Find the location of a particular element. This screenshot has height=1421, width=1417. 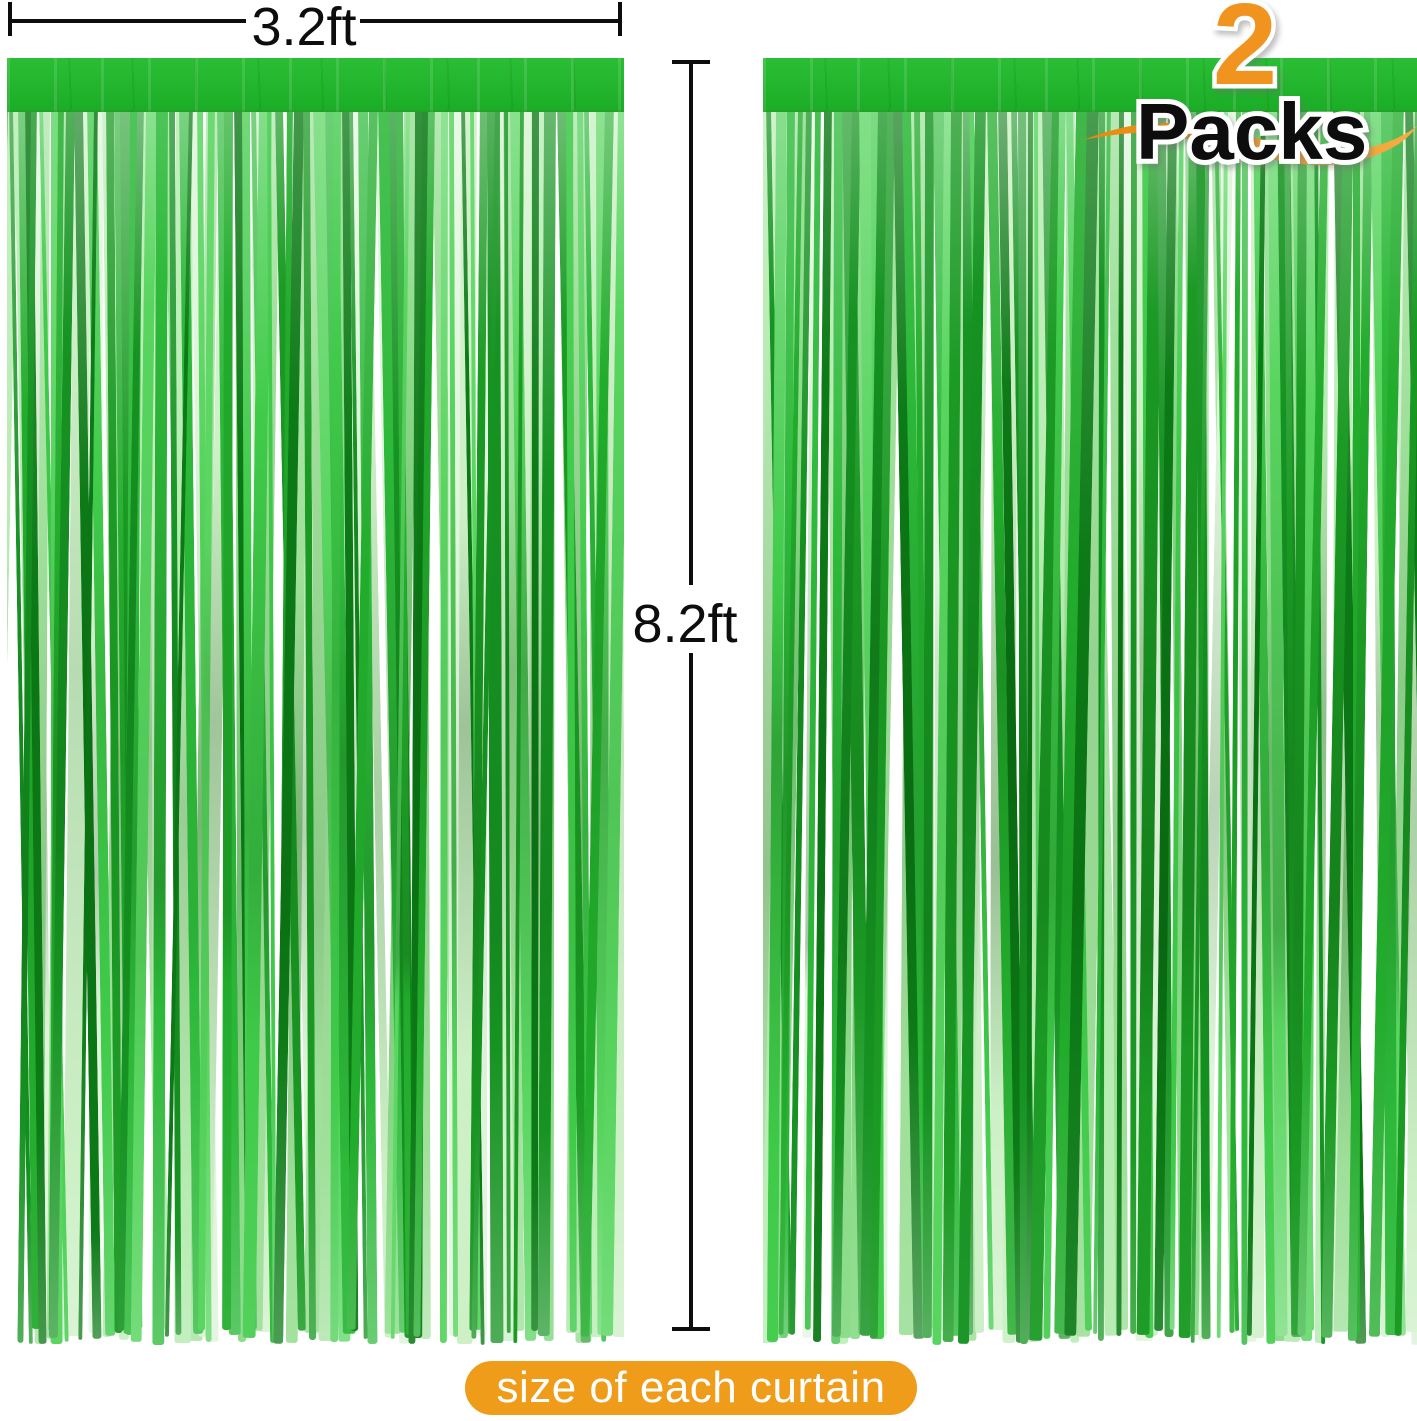

pack-count: 2 2 is located at coordinates (1245, 54).